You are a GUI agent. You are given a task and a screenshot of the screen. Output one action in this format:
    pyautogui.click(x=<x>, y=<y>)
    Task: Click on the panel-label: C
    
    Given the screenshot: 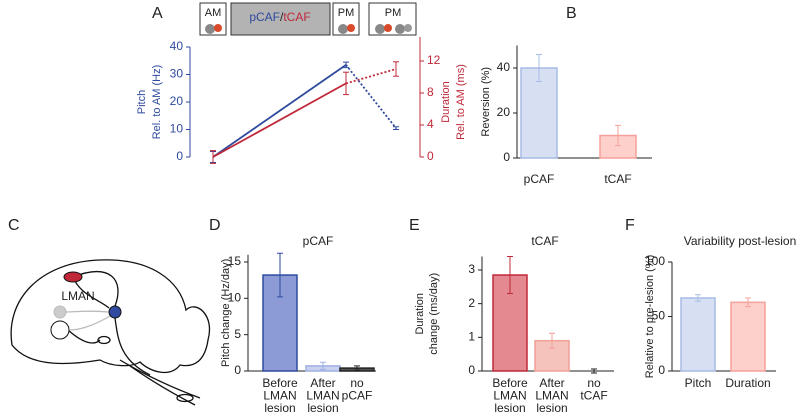 What is the action you would take?
    pyautogui.click(x=14, y=225)
    